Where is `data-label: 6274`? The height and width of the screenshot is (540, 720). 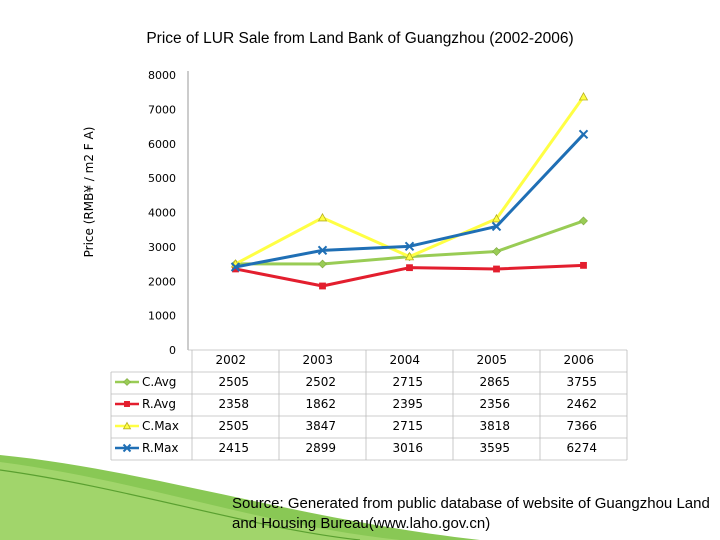 data-label: 6274 is located at coordinates (582, 448).